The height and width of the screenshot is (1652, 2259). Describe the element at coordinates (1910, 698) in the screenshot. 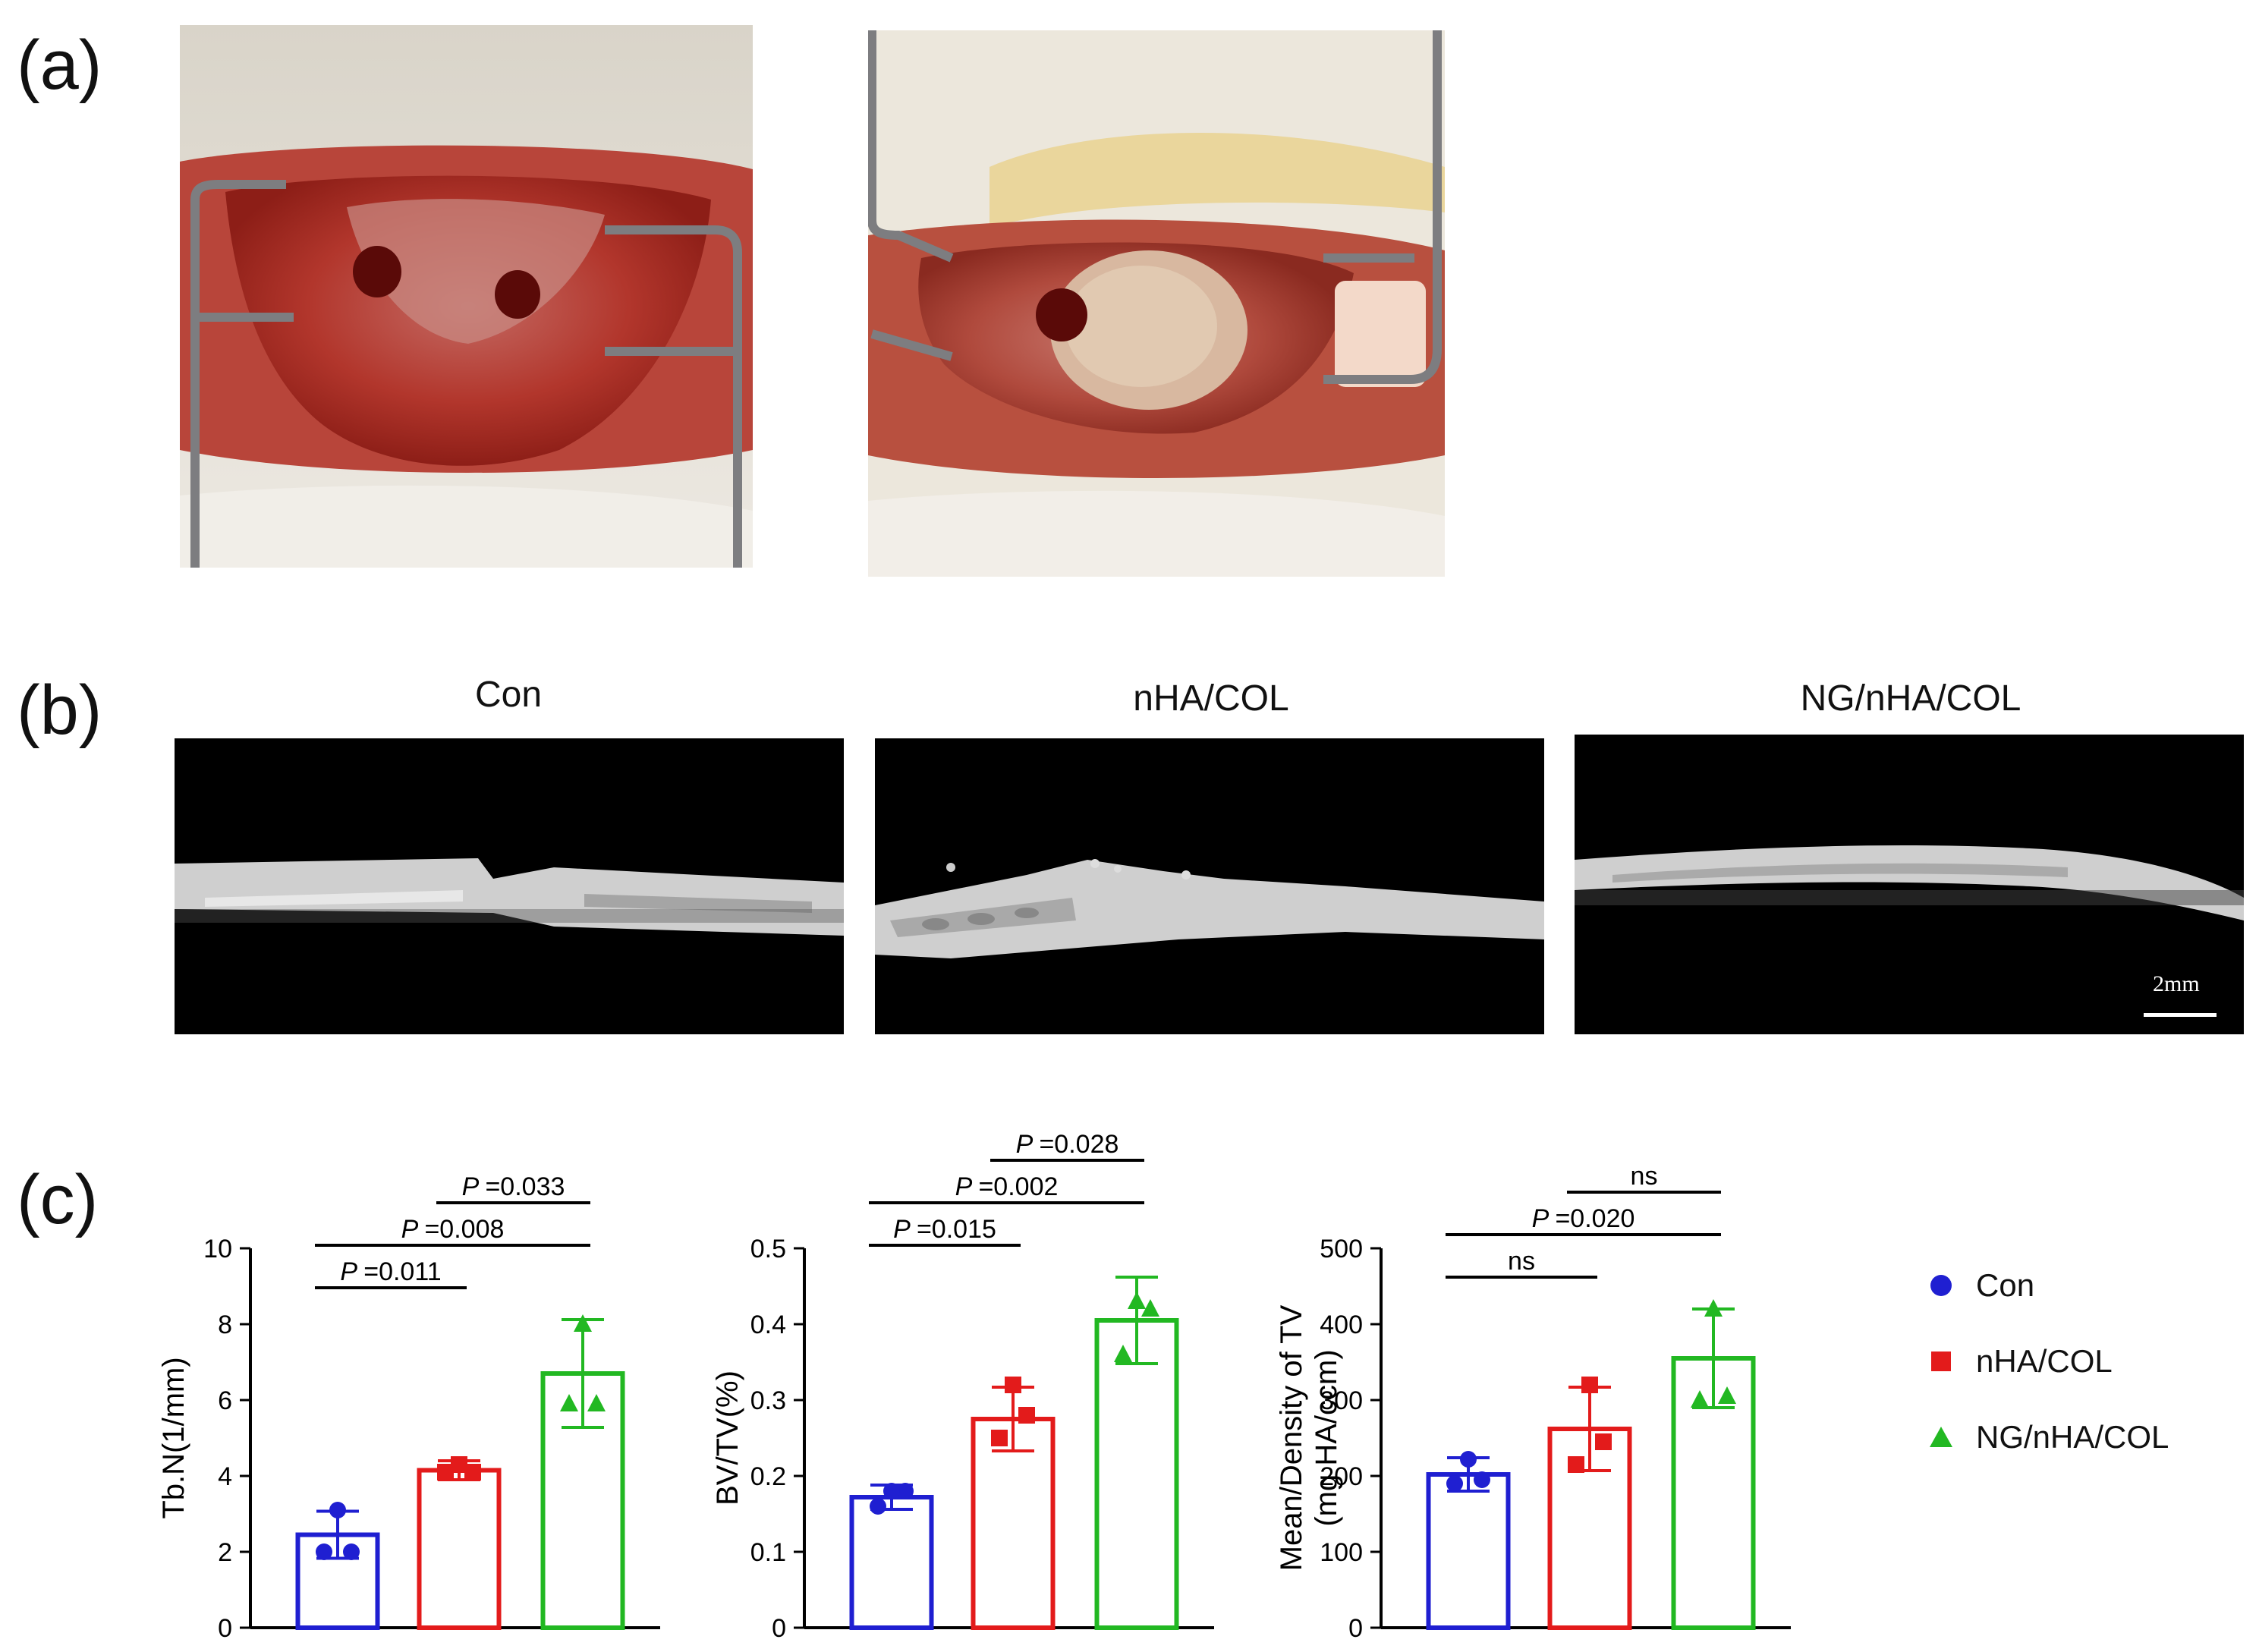

I see `ct-title-ng-nha-col: NG/nHA/COL` at that location.